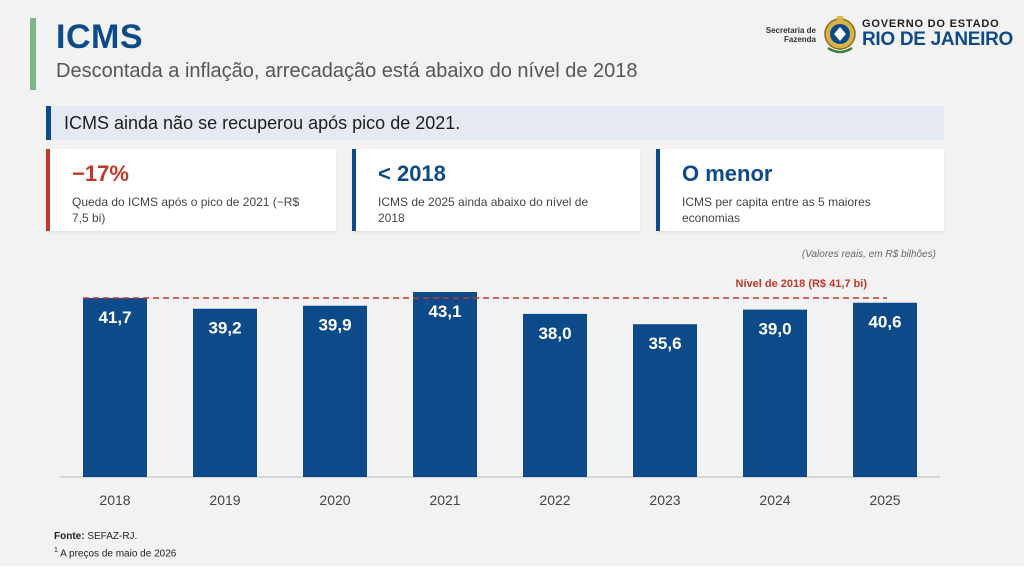 This screenshot has width=1024, height=576. What do you see at coordinates (554, 500) in the screenshot?
I see `x-tick-label: 2022` at bounding box center [554, 500].